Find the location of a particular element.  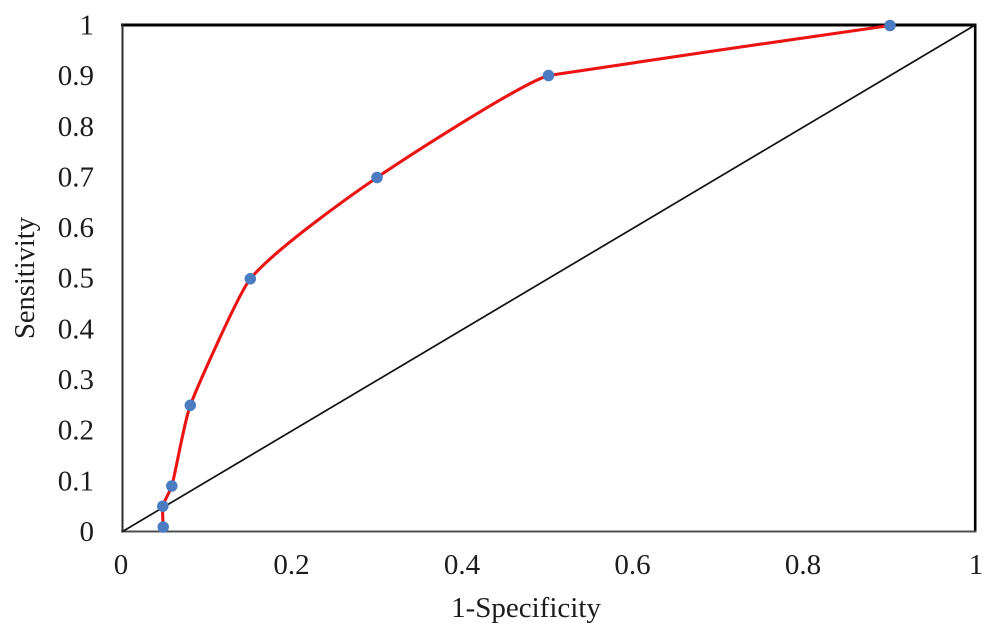

svg-text: 0.1 is located at coordinates (76, 481).